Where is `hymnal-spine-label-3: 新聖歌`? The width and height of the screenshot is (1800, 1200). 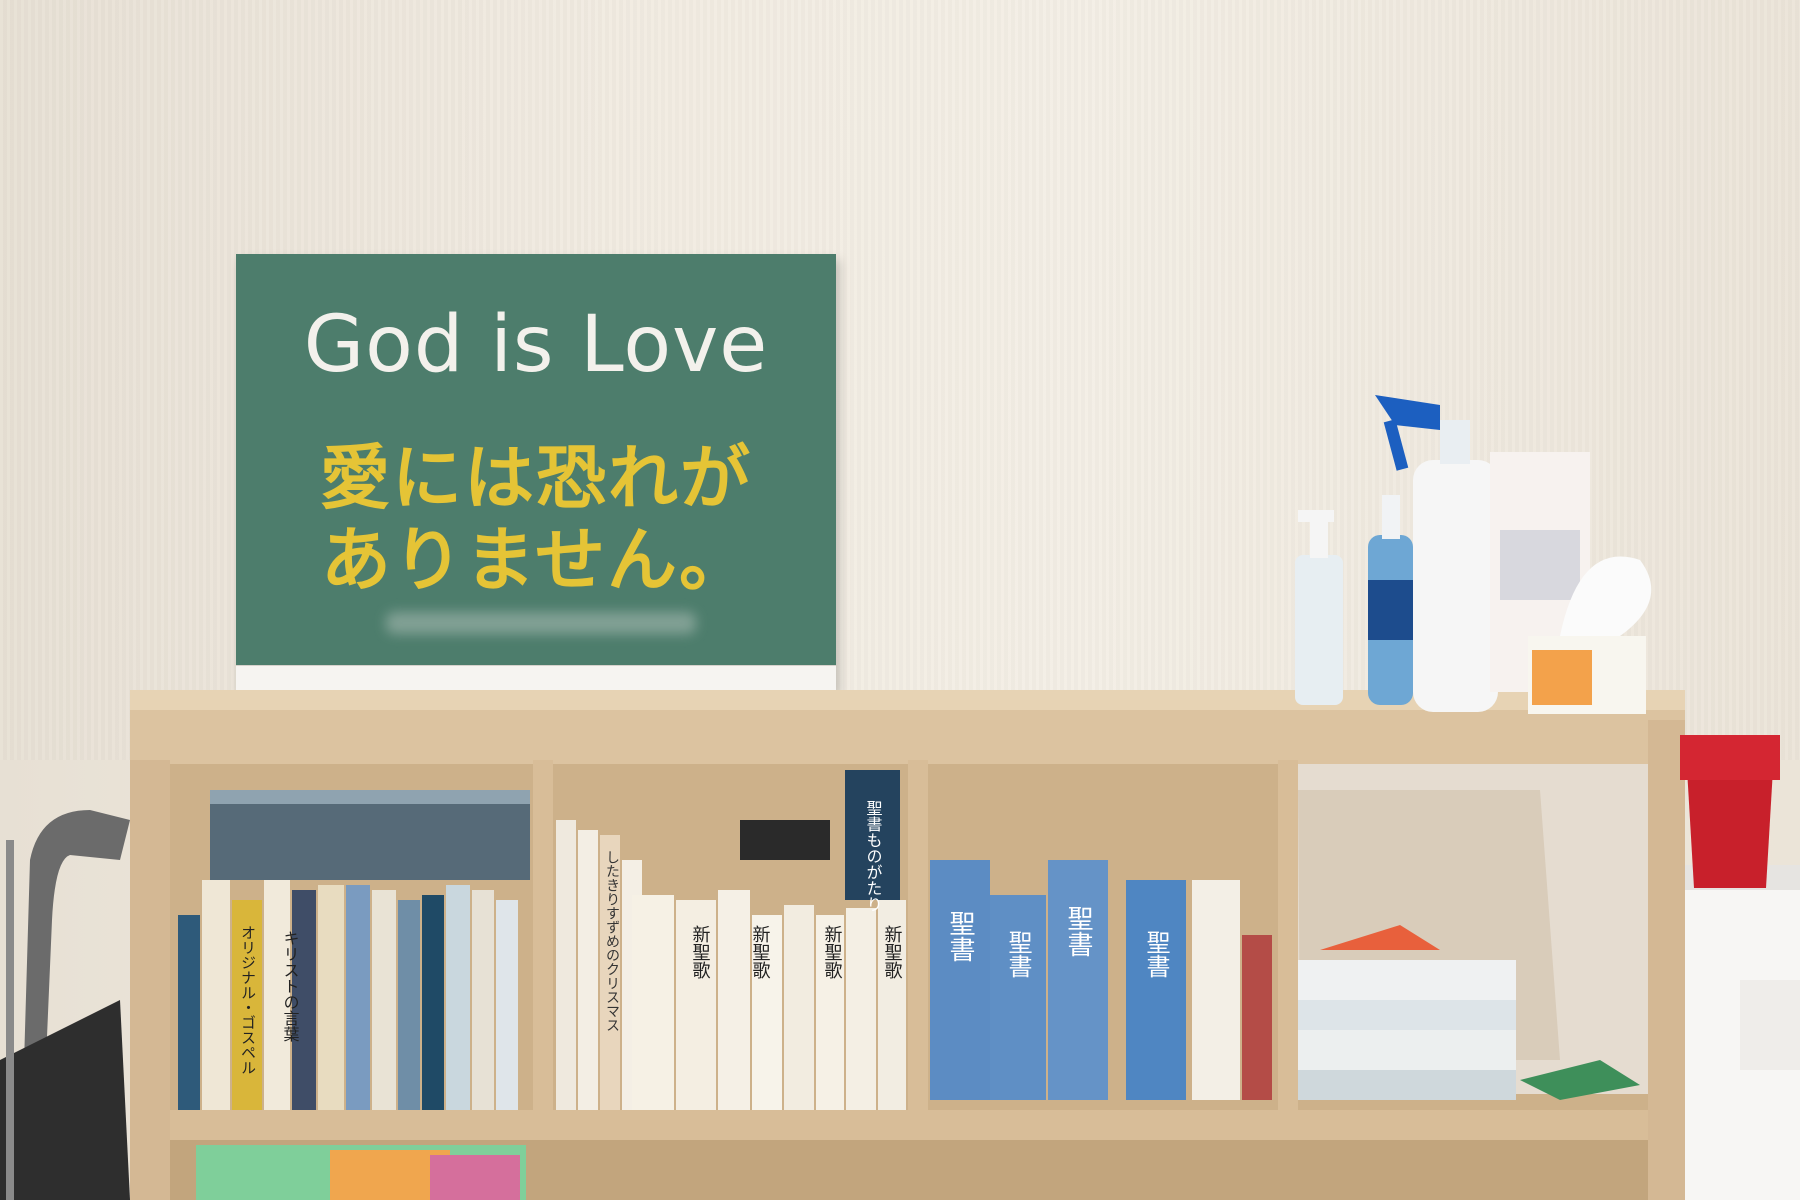
hymnal-spine-label-3: 新聖歌 is located at coordinates (832, 952).